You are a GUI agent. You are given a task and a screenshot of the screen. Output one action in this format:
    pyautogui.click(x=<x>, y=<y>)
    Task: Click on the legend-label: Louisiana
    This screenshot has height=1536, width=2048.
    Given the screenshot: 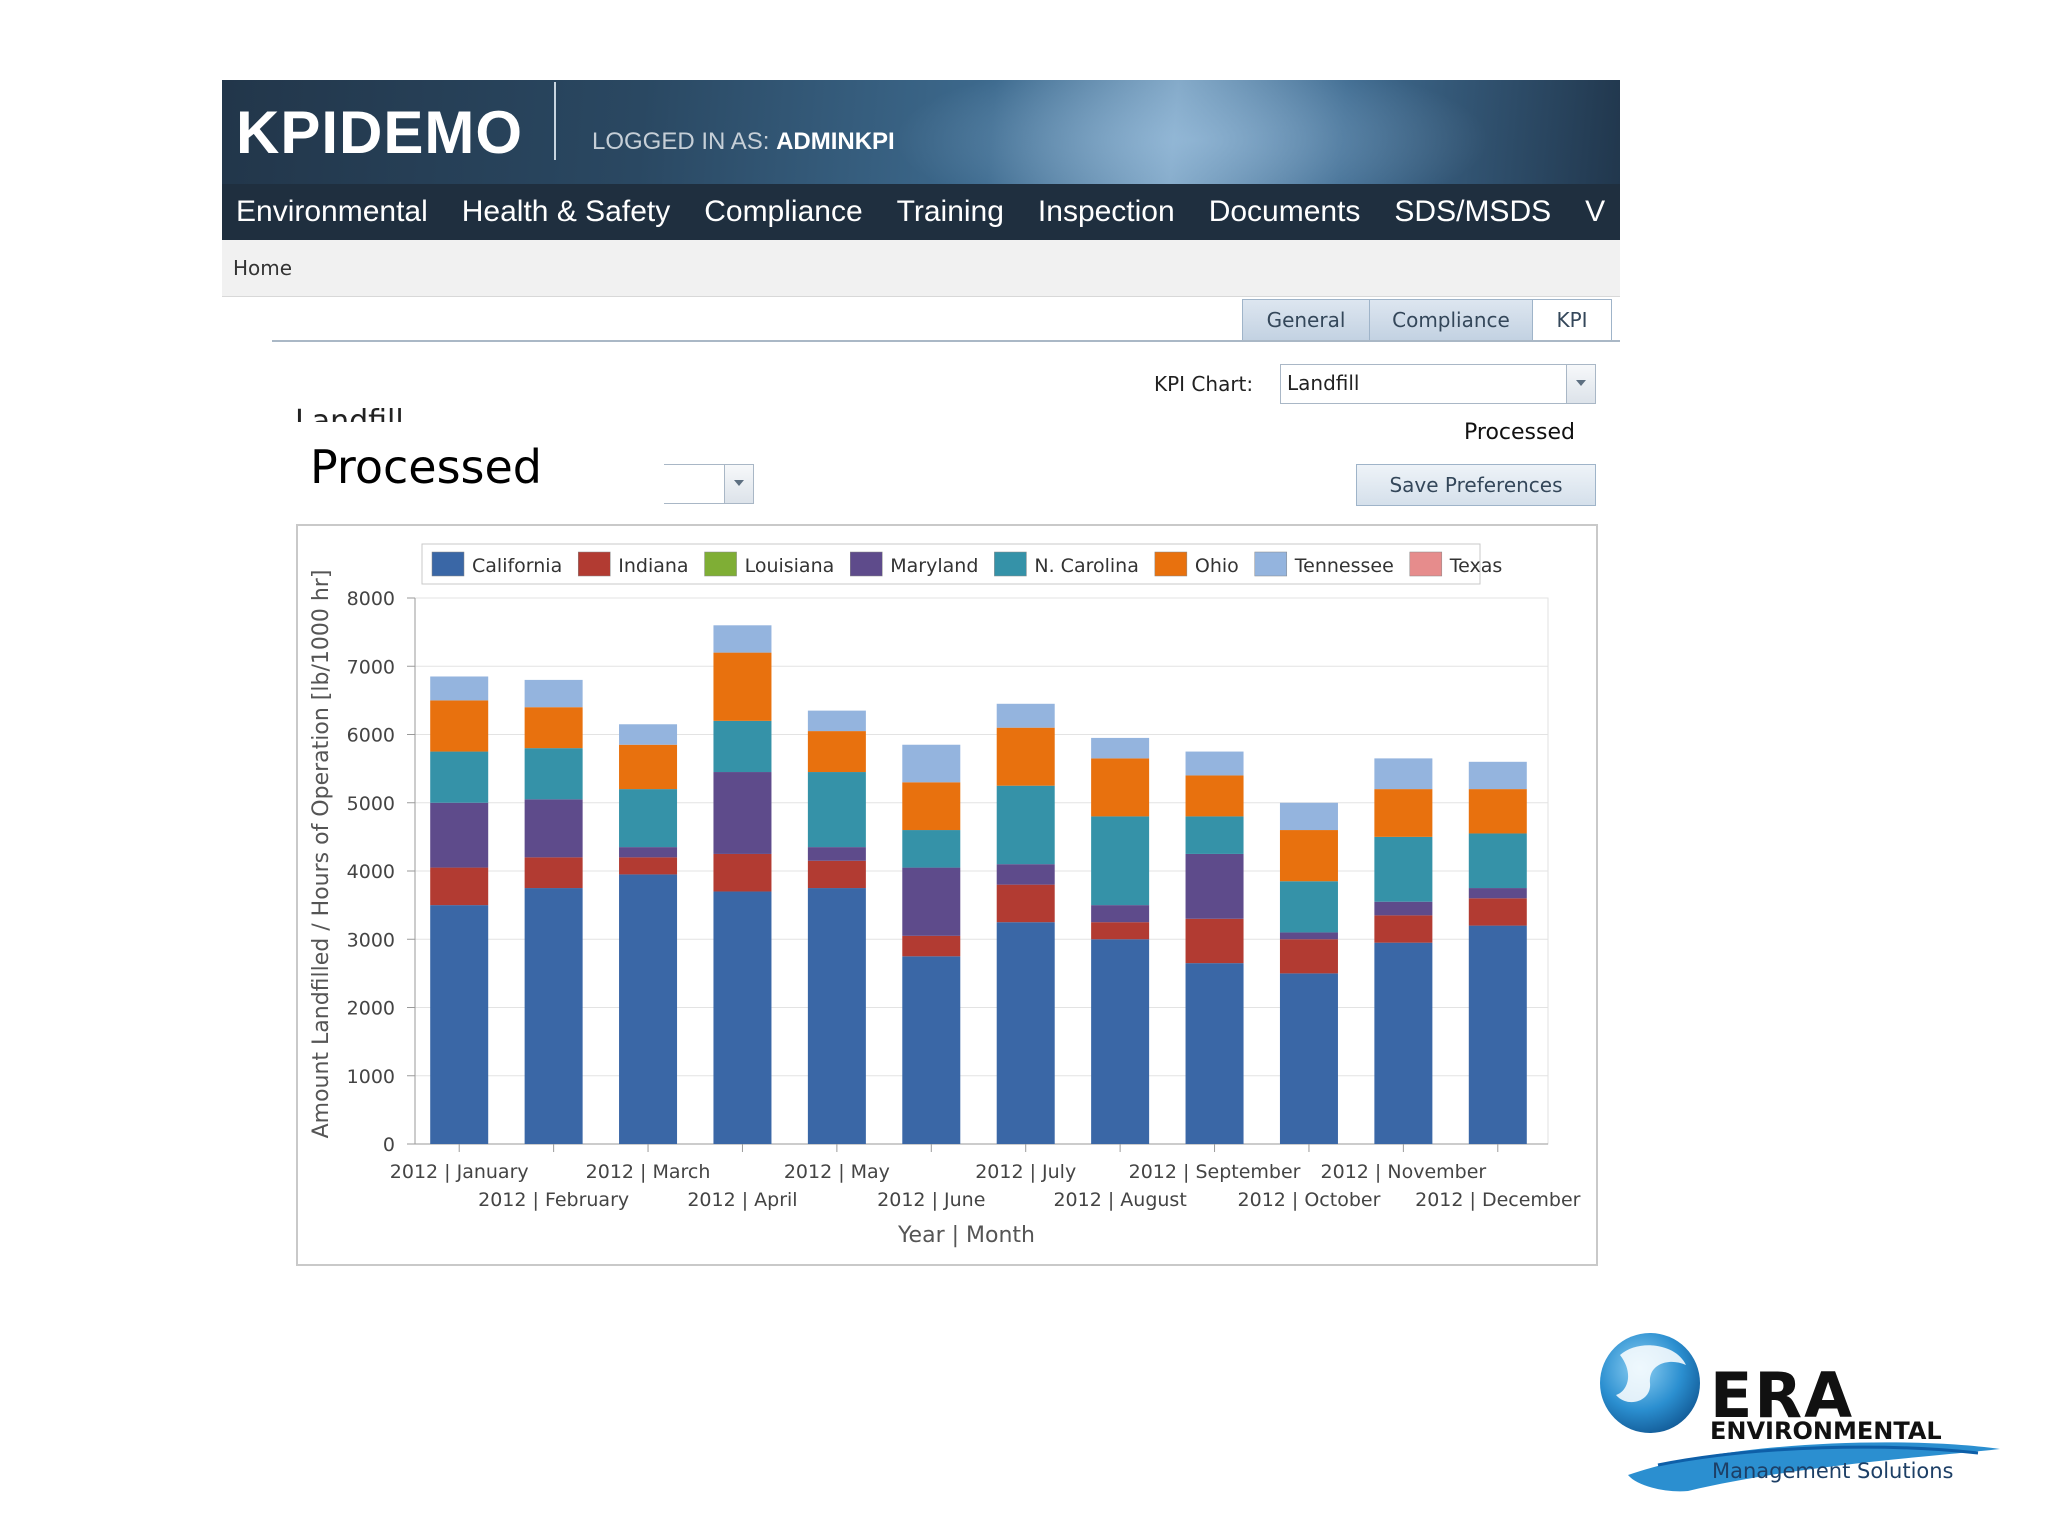 What is the action you would take?
    pyautogui.click(x=790, y=566)
    